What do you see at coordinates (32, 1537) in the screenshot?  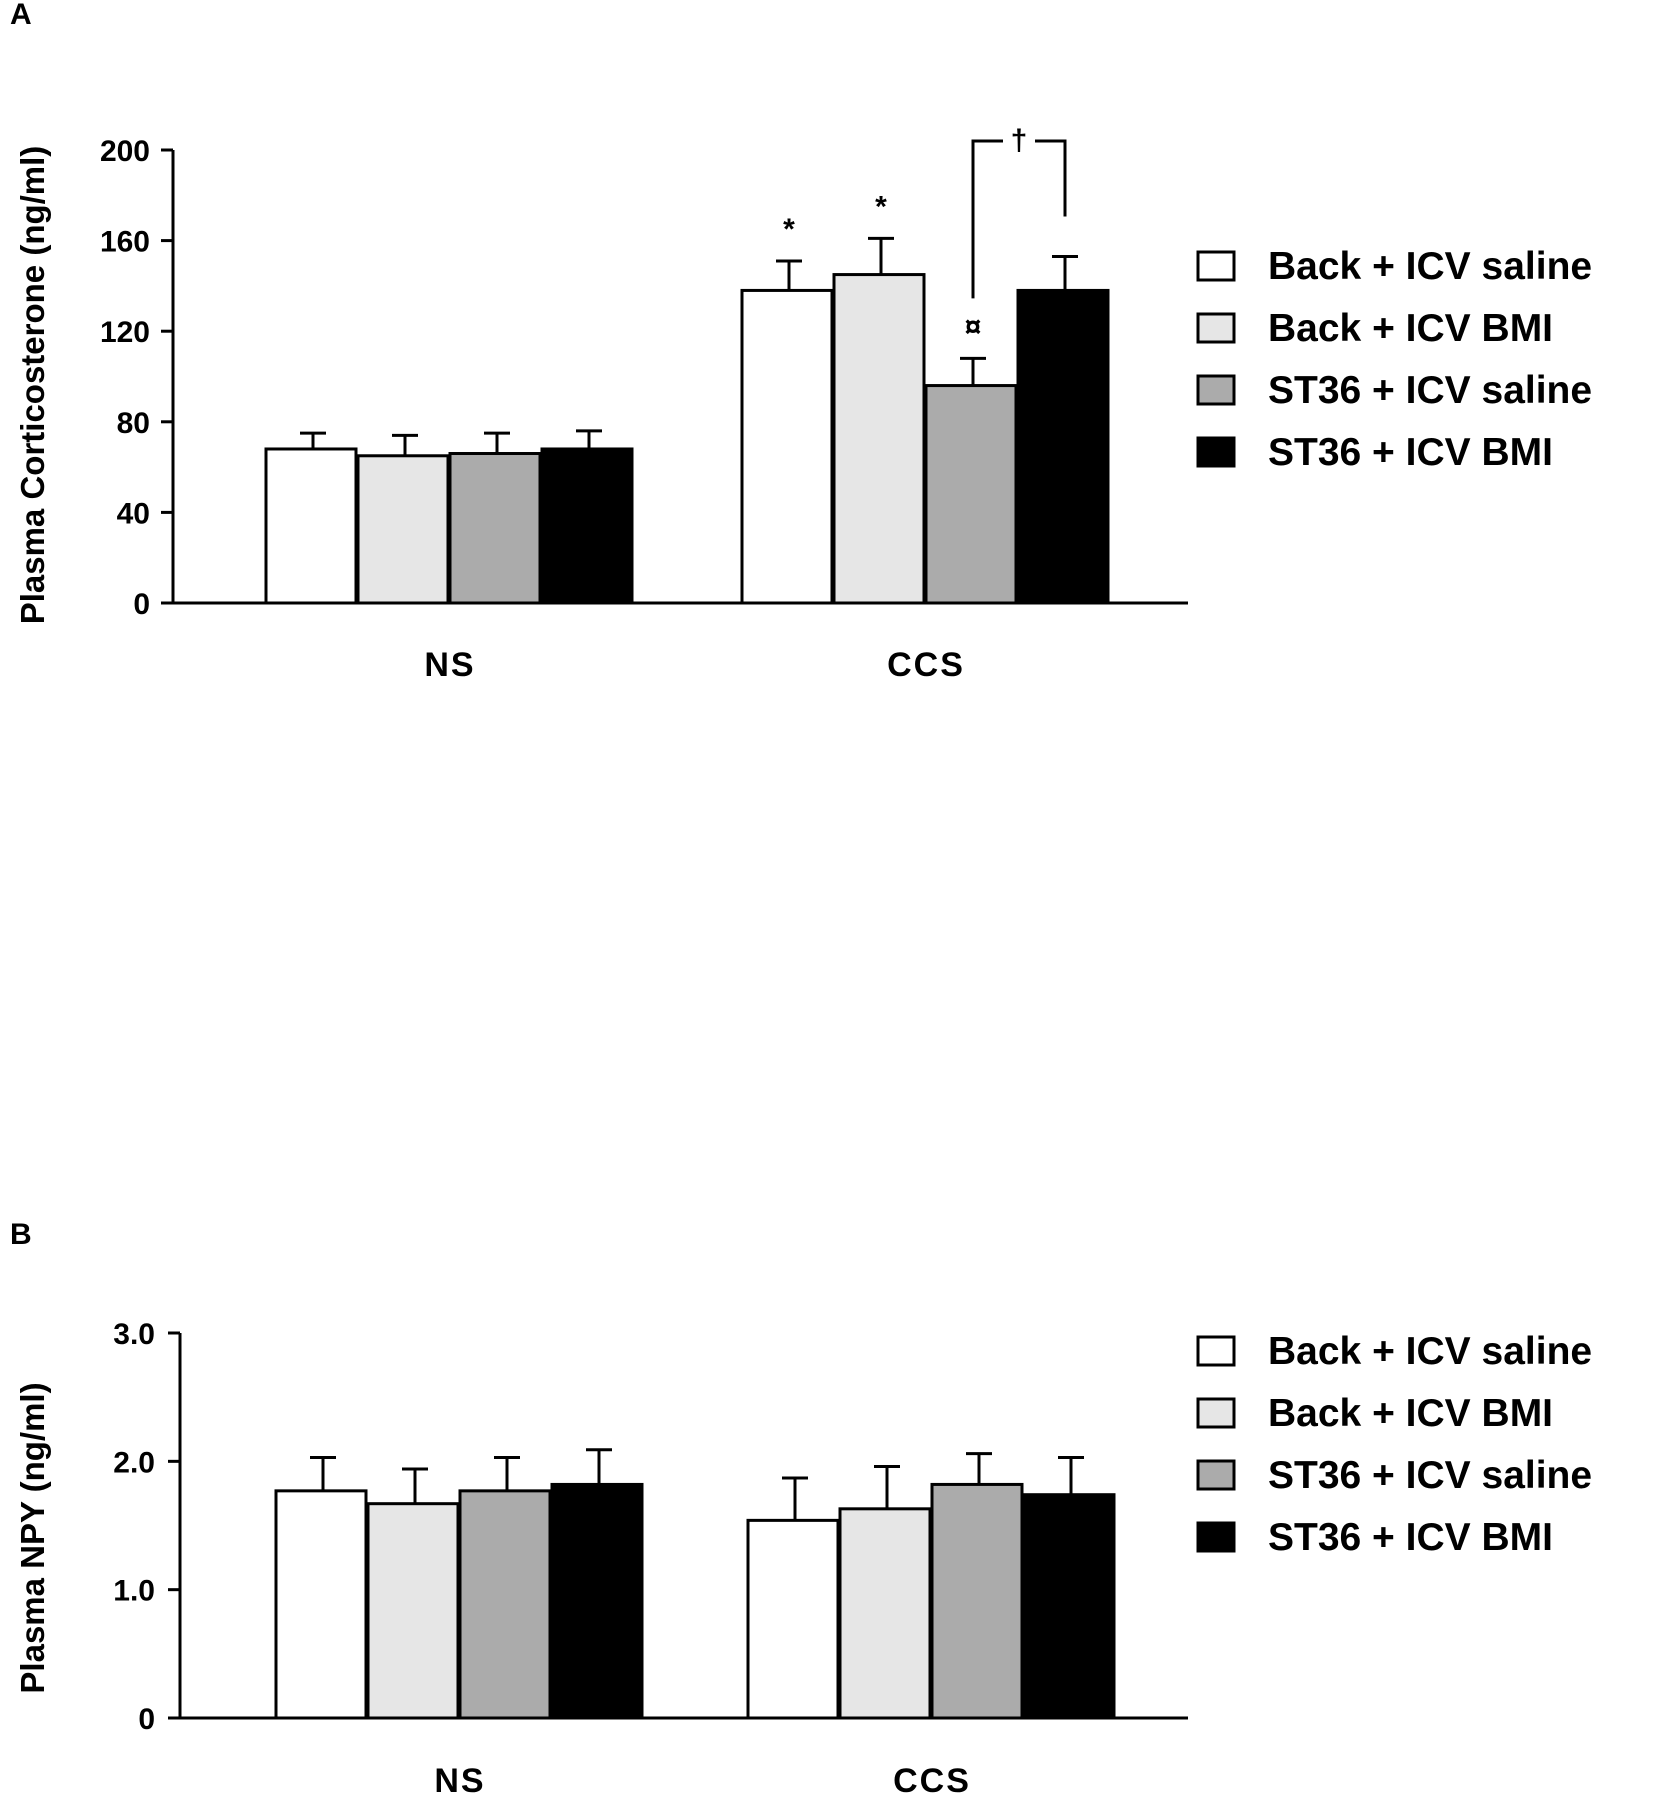 I see `y-axis-label: Plasma NPY (ng/ml)` at bounding box center [32, 1537].